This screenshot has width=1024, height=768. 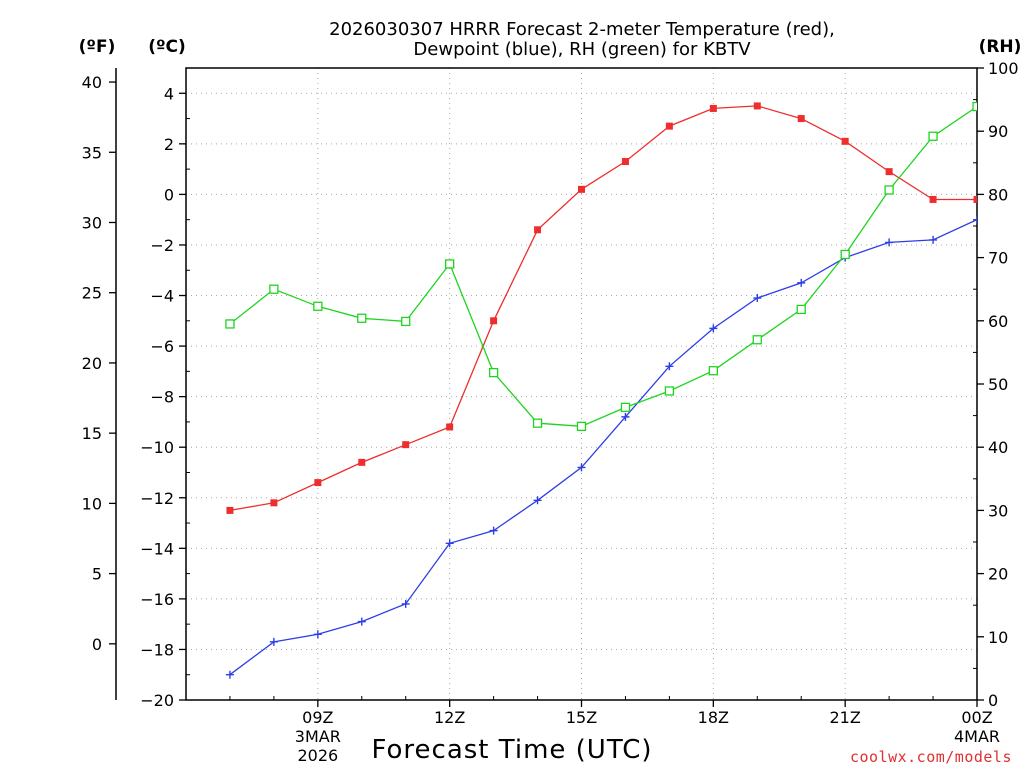 I want to click on x-tick-date-label: 4MAR, so click(x=977, y=736).